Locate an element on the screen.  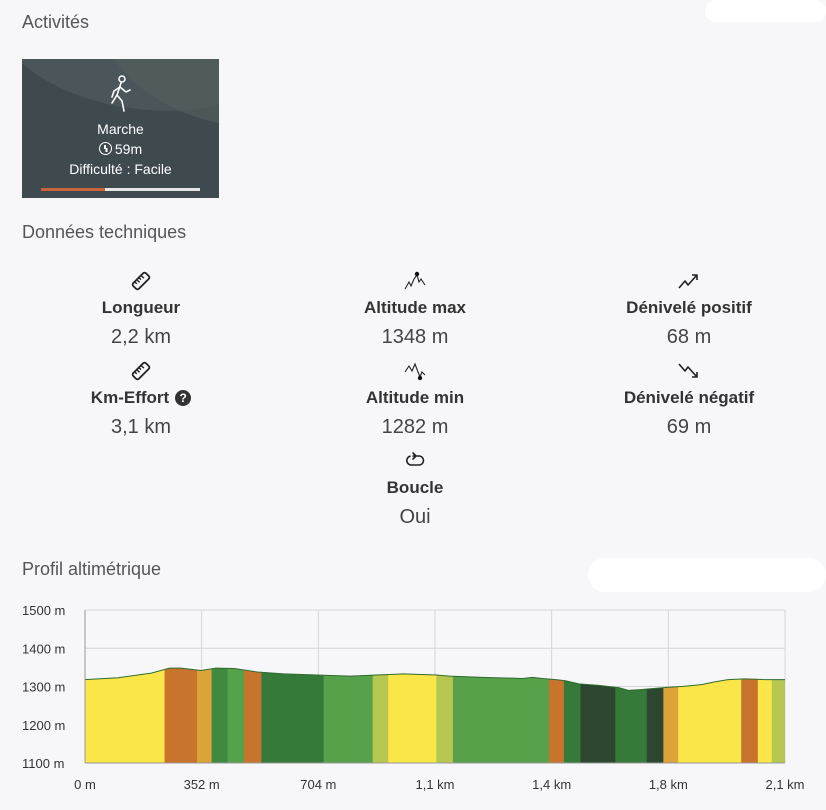
stat-value: 68 m is located at coordinates (689, 337).